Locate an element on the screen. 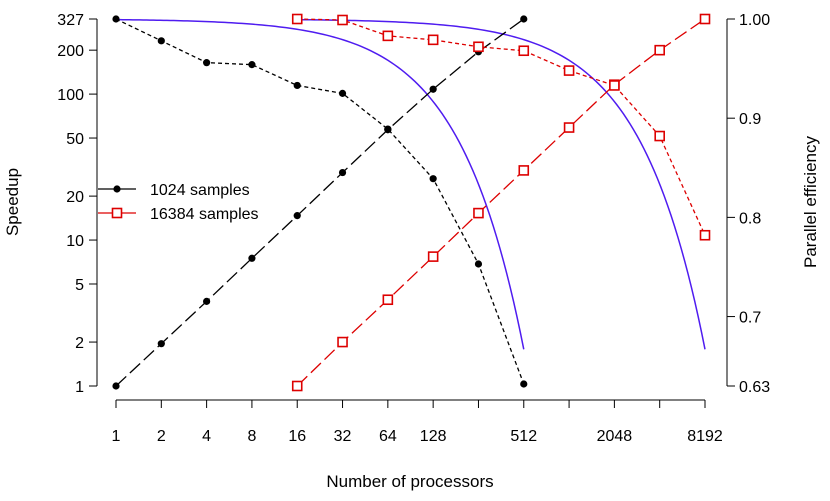  y-right-tick-label: 0.7 is located at coordinates (750, 318).